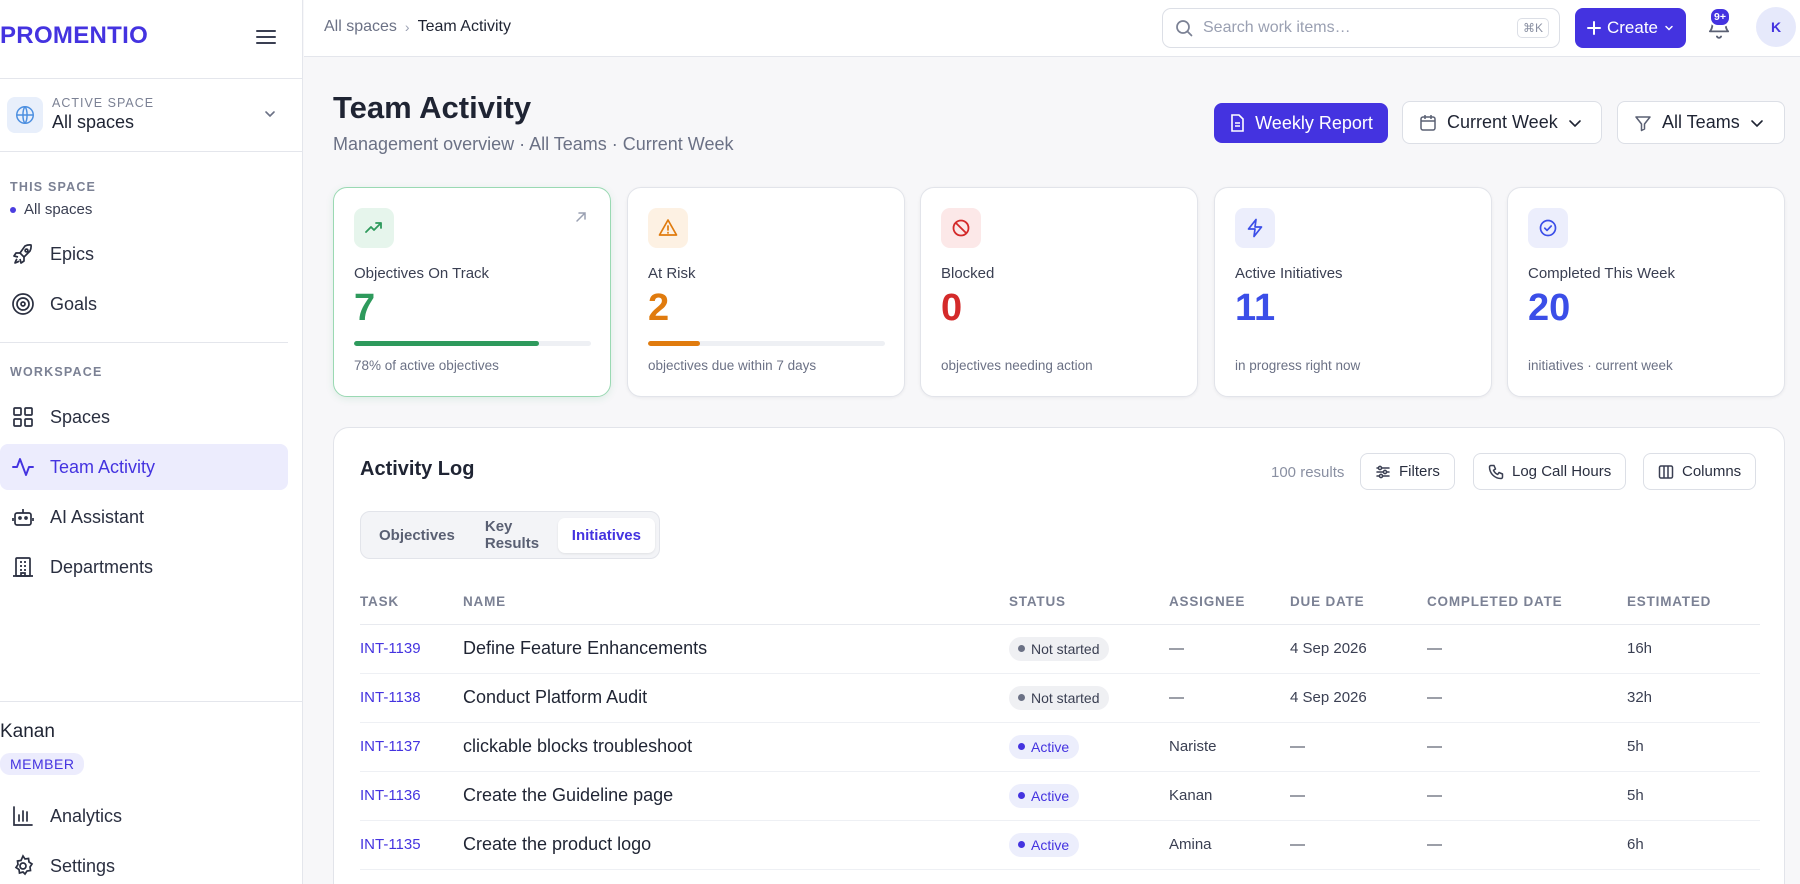 The width and height of the screenshot is (1800, 884). What do you see at coordinates (1666, 472) in the screenshot?
I see `columns-icon` at bounding box center [1666, 472].